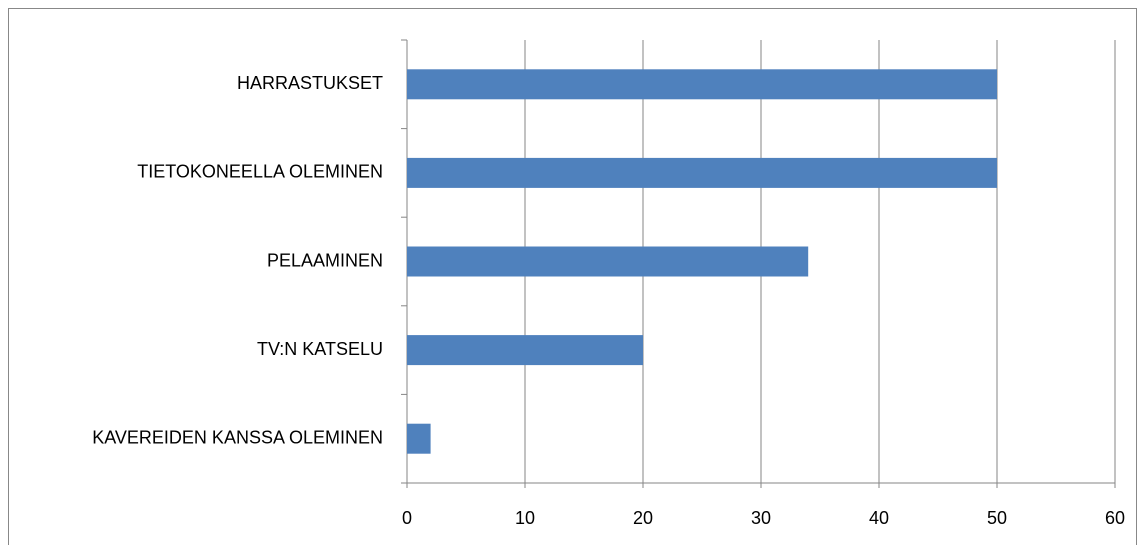 The height and width of the screenshot is (545, 1146). Describe the element at coordinates (761, 518) in the screenshot. I see `x-tick-label: 30` at that location.